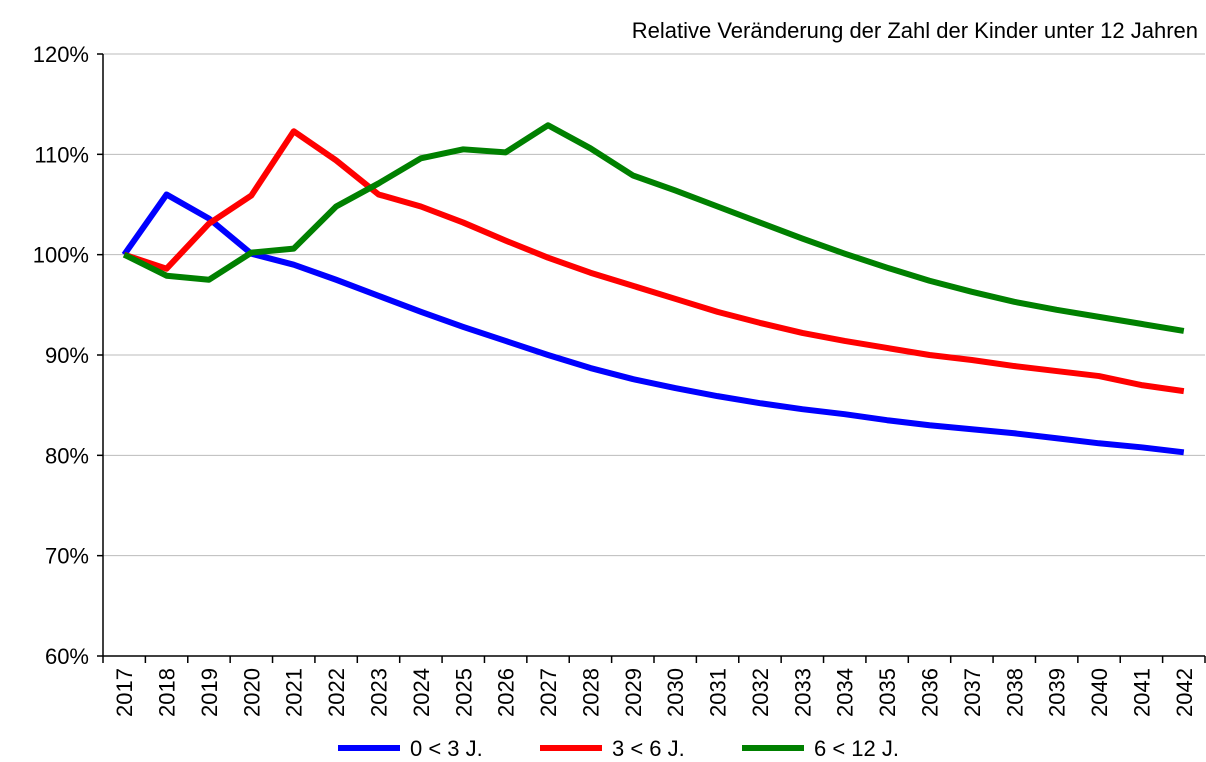 This screenshot has width=1206, height=762. Describe the element at coordinates (675, 692) in the screenshot. I see `x-tick-label: 2030` at that location.